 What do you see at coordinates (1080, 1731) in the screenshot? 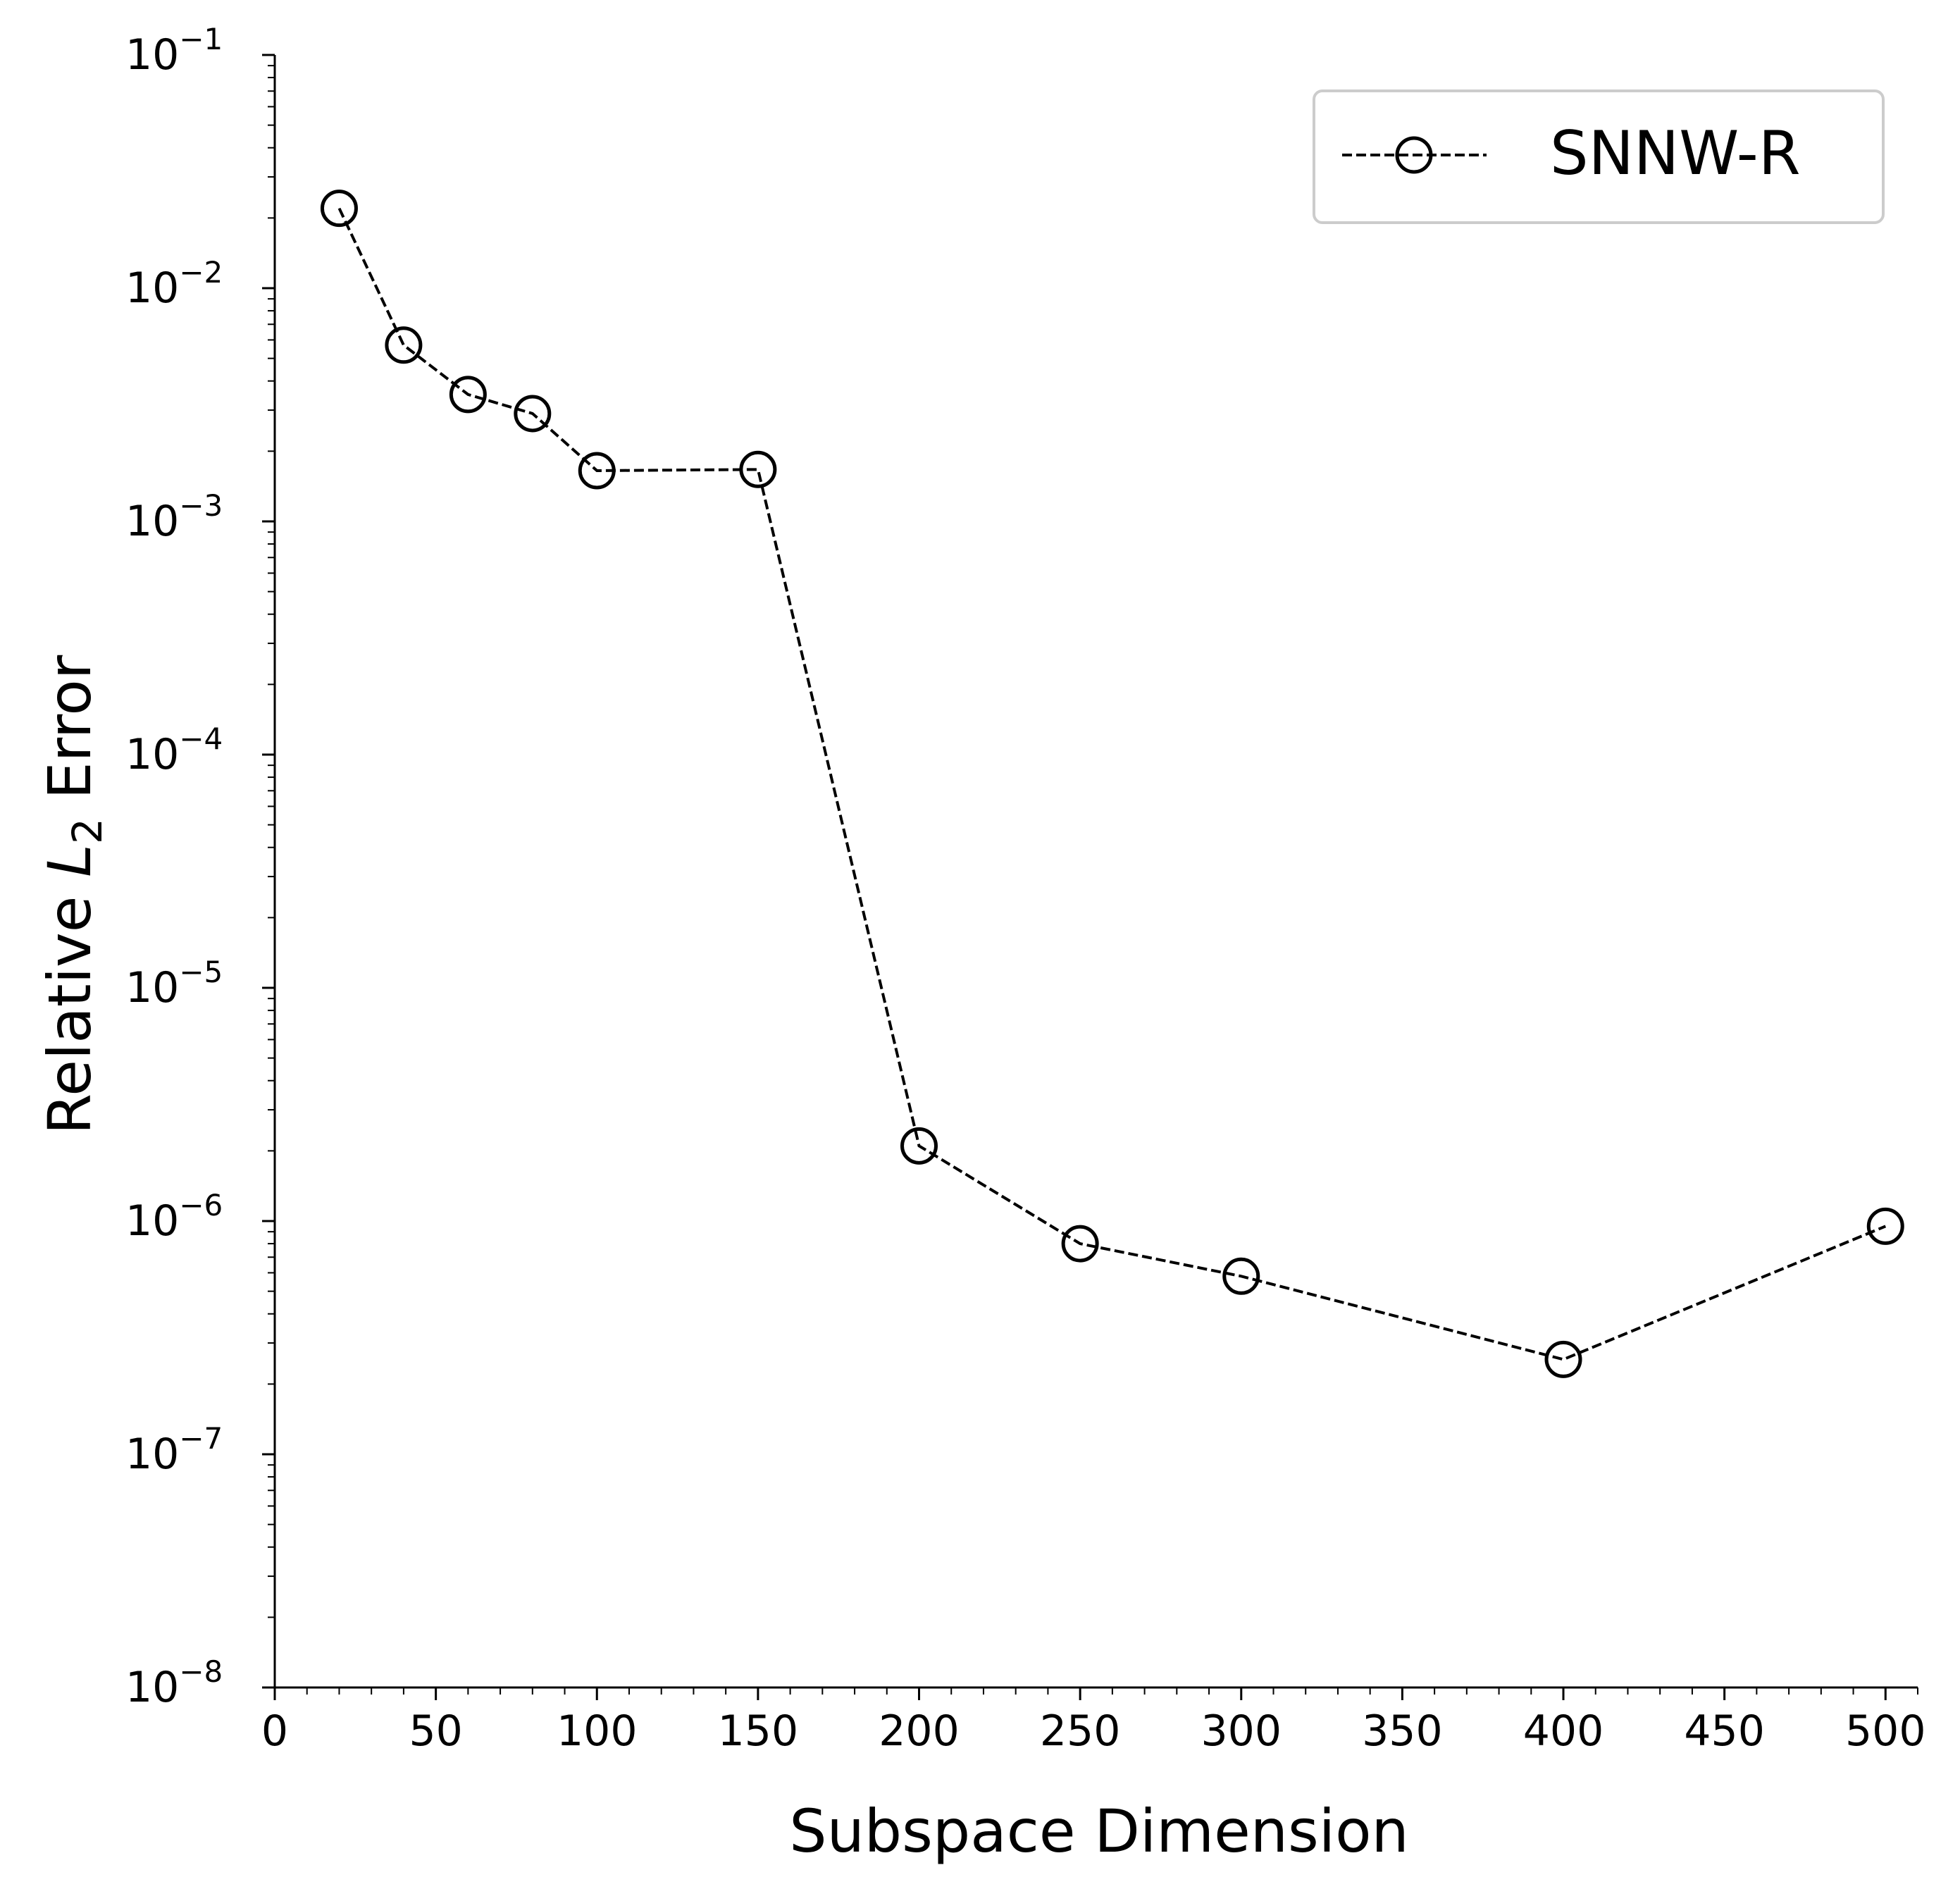
I see `x-tick-label: 250` at bounding box center [1080, 1731].